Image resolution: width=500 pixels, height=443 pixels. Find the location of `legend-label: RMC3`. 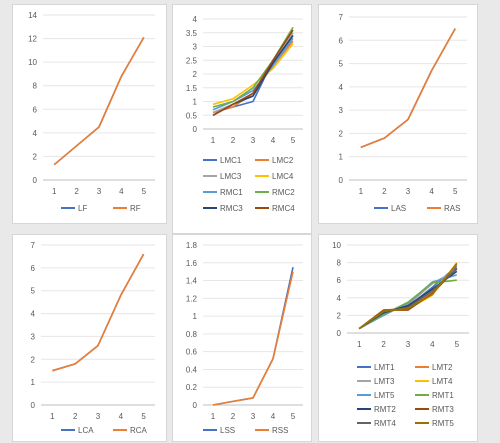

legend-label: RMC3 is located at coordinates (231, 208).